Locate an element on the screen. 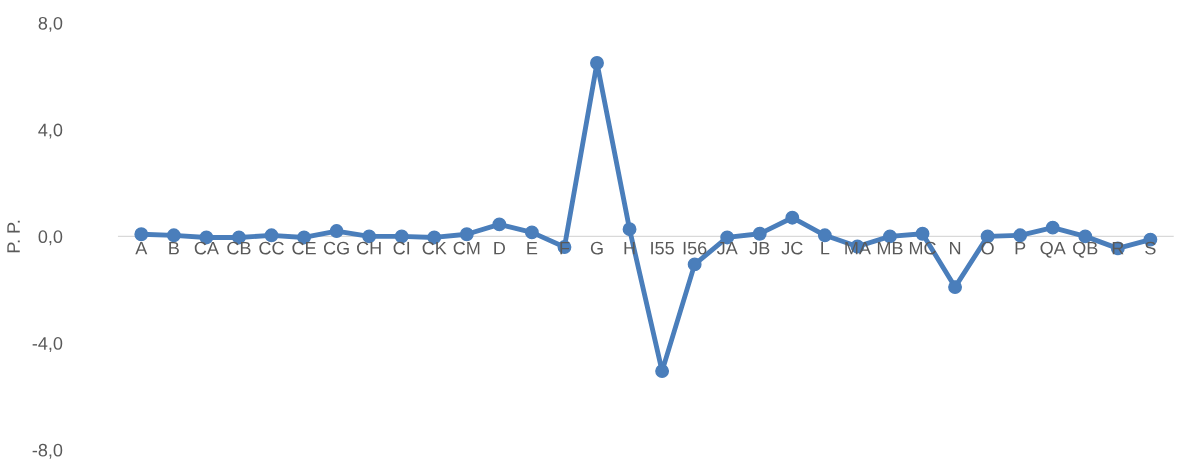 Image resolution: width=1185 pixels, height=459 pixels. x-tick-label: I56 is located at coordinates (695, 248).